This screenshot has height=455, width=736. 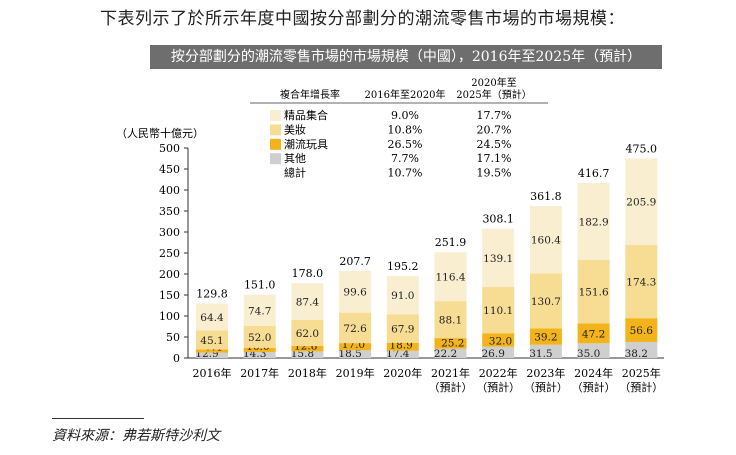 I want to click on x-tick-label: 2017年, so click(x=259, y=373).